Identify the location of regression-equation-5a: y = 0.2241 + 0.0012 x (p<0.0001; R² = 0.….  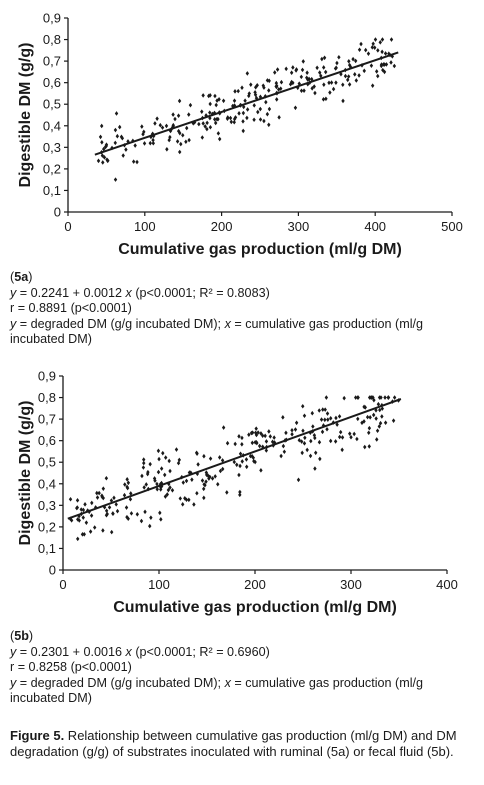
(140, 292).